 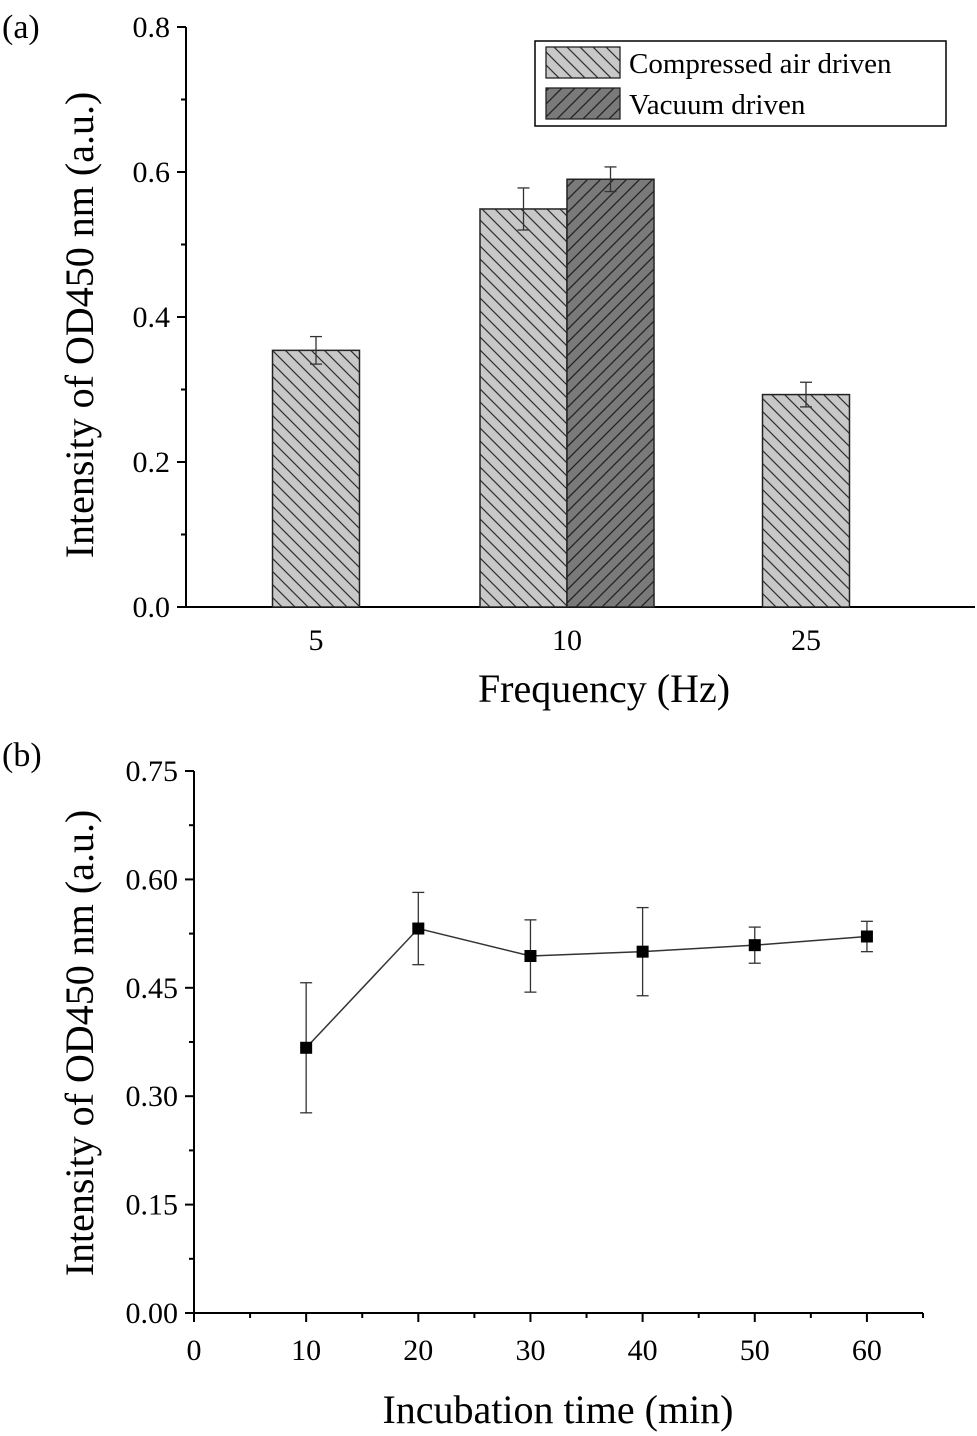 What do you see at coordinates (306, 1350) in the screenshot?
I see `panel-b-x-tick-label: 10` at bounding box center [306, 1350].